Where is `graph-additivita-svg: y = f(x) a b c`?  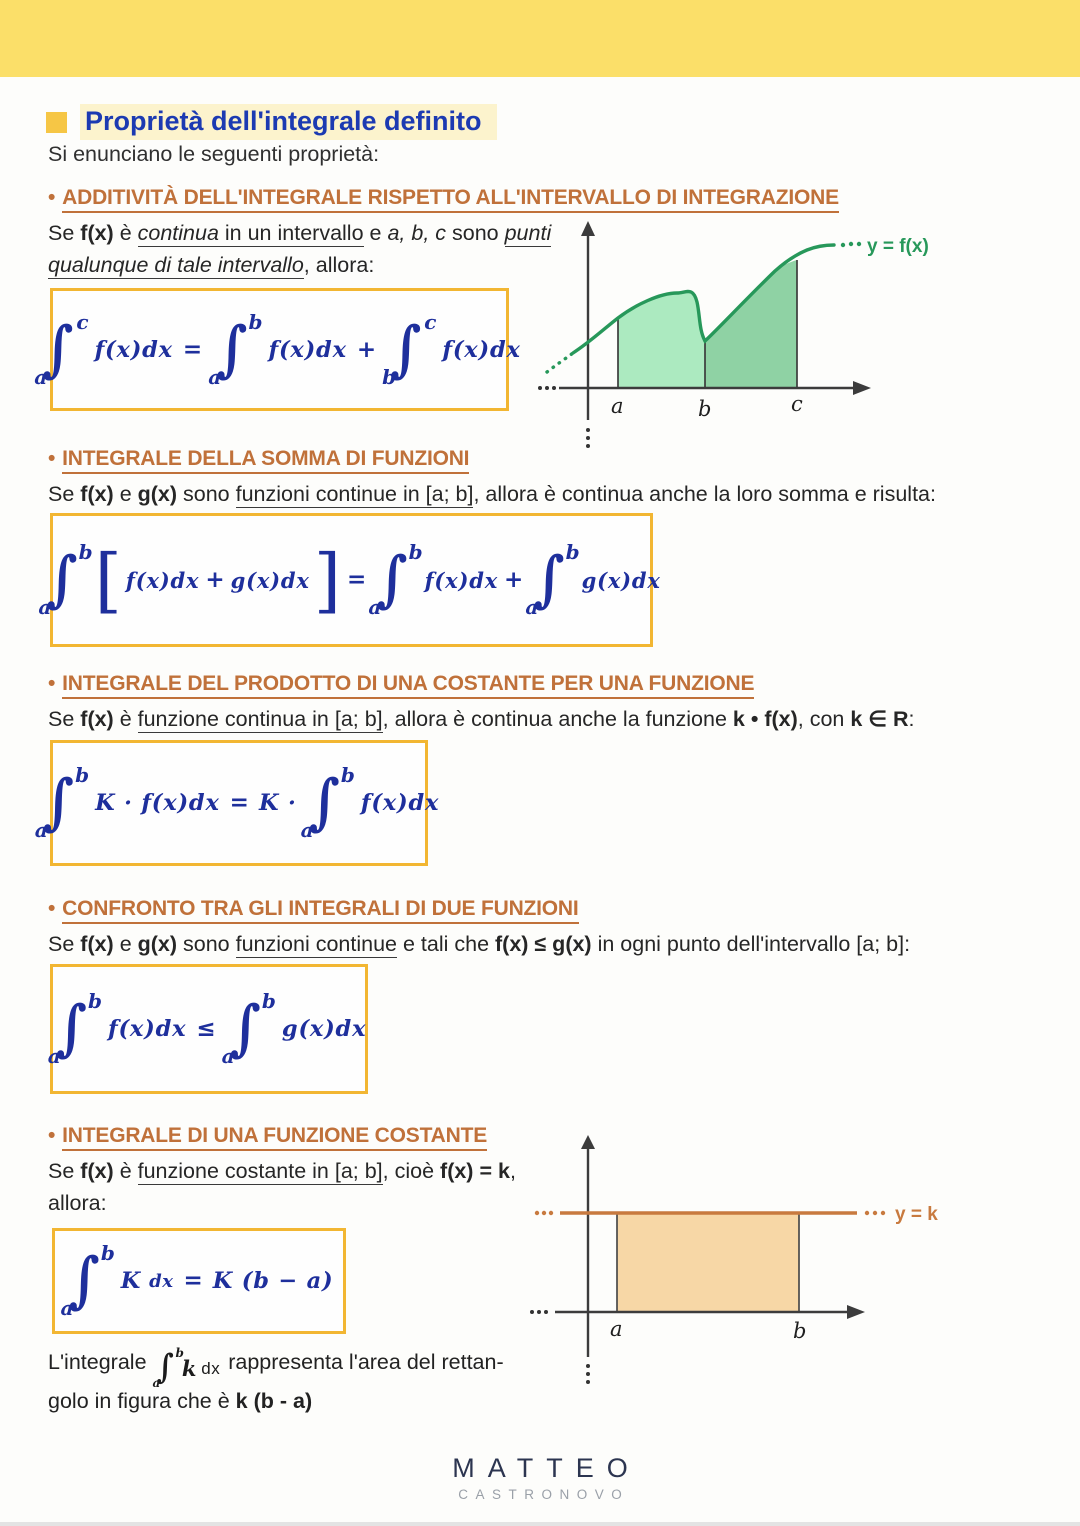
graph-additivita-svg: y = f(x) a b c is located at coordinates (733, 334).